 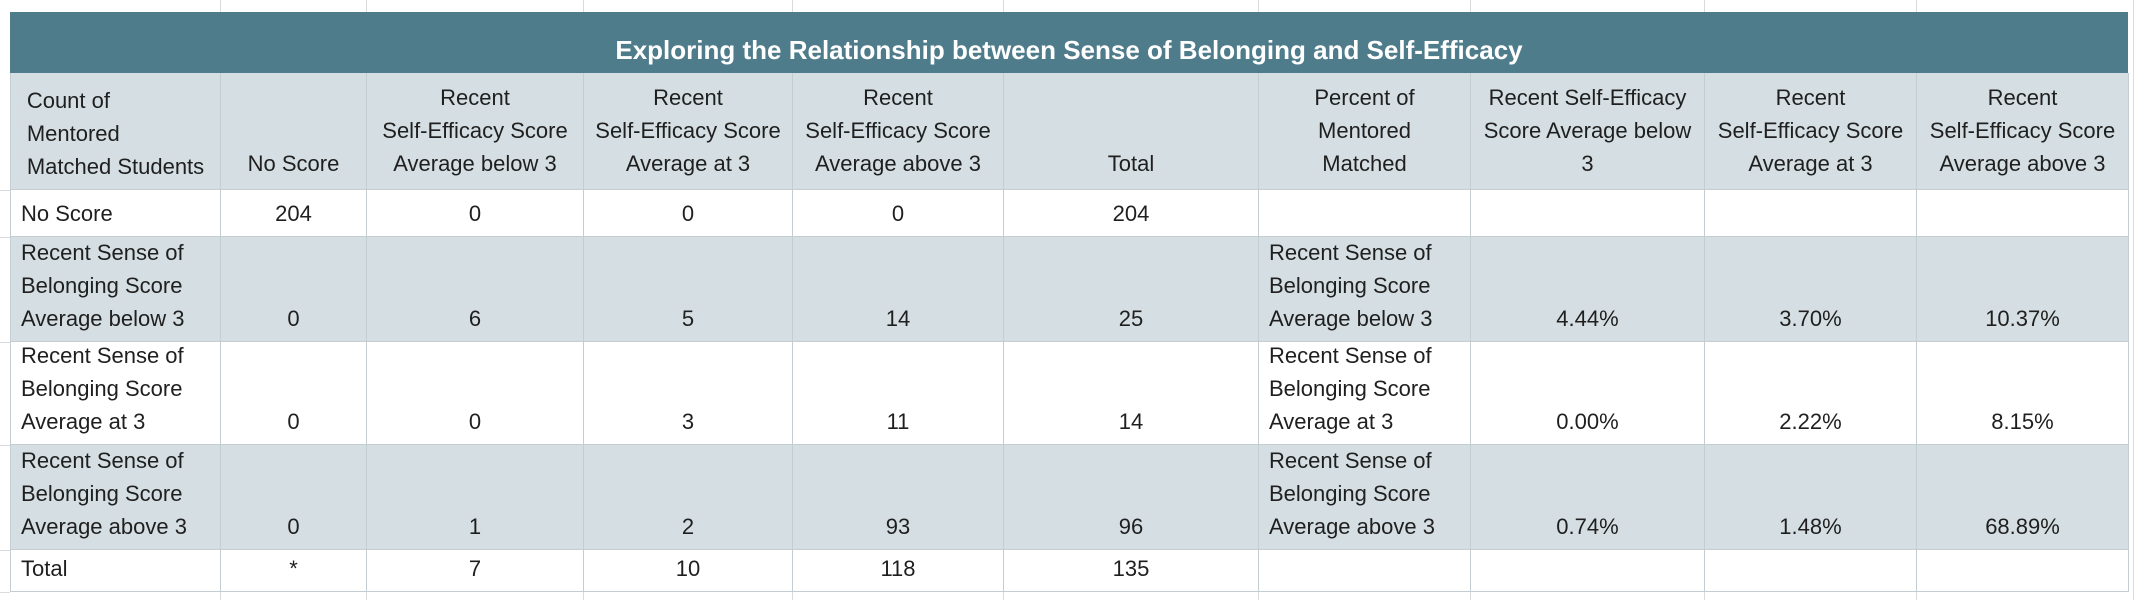 What do you see at coordinates (294, 131) in the screenshot?
I see `header-no-score: No Score` at bounding box center [294, 131].